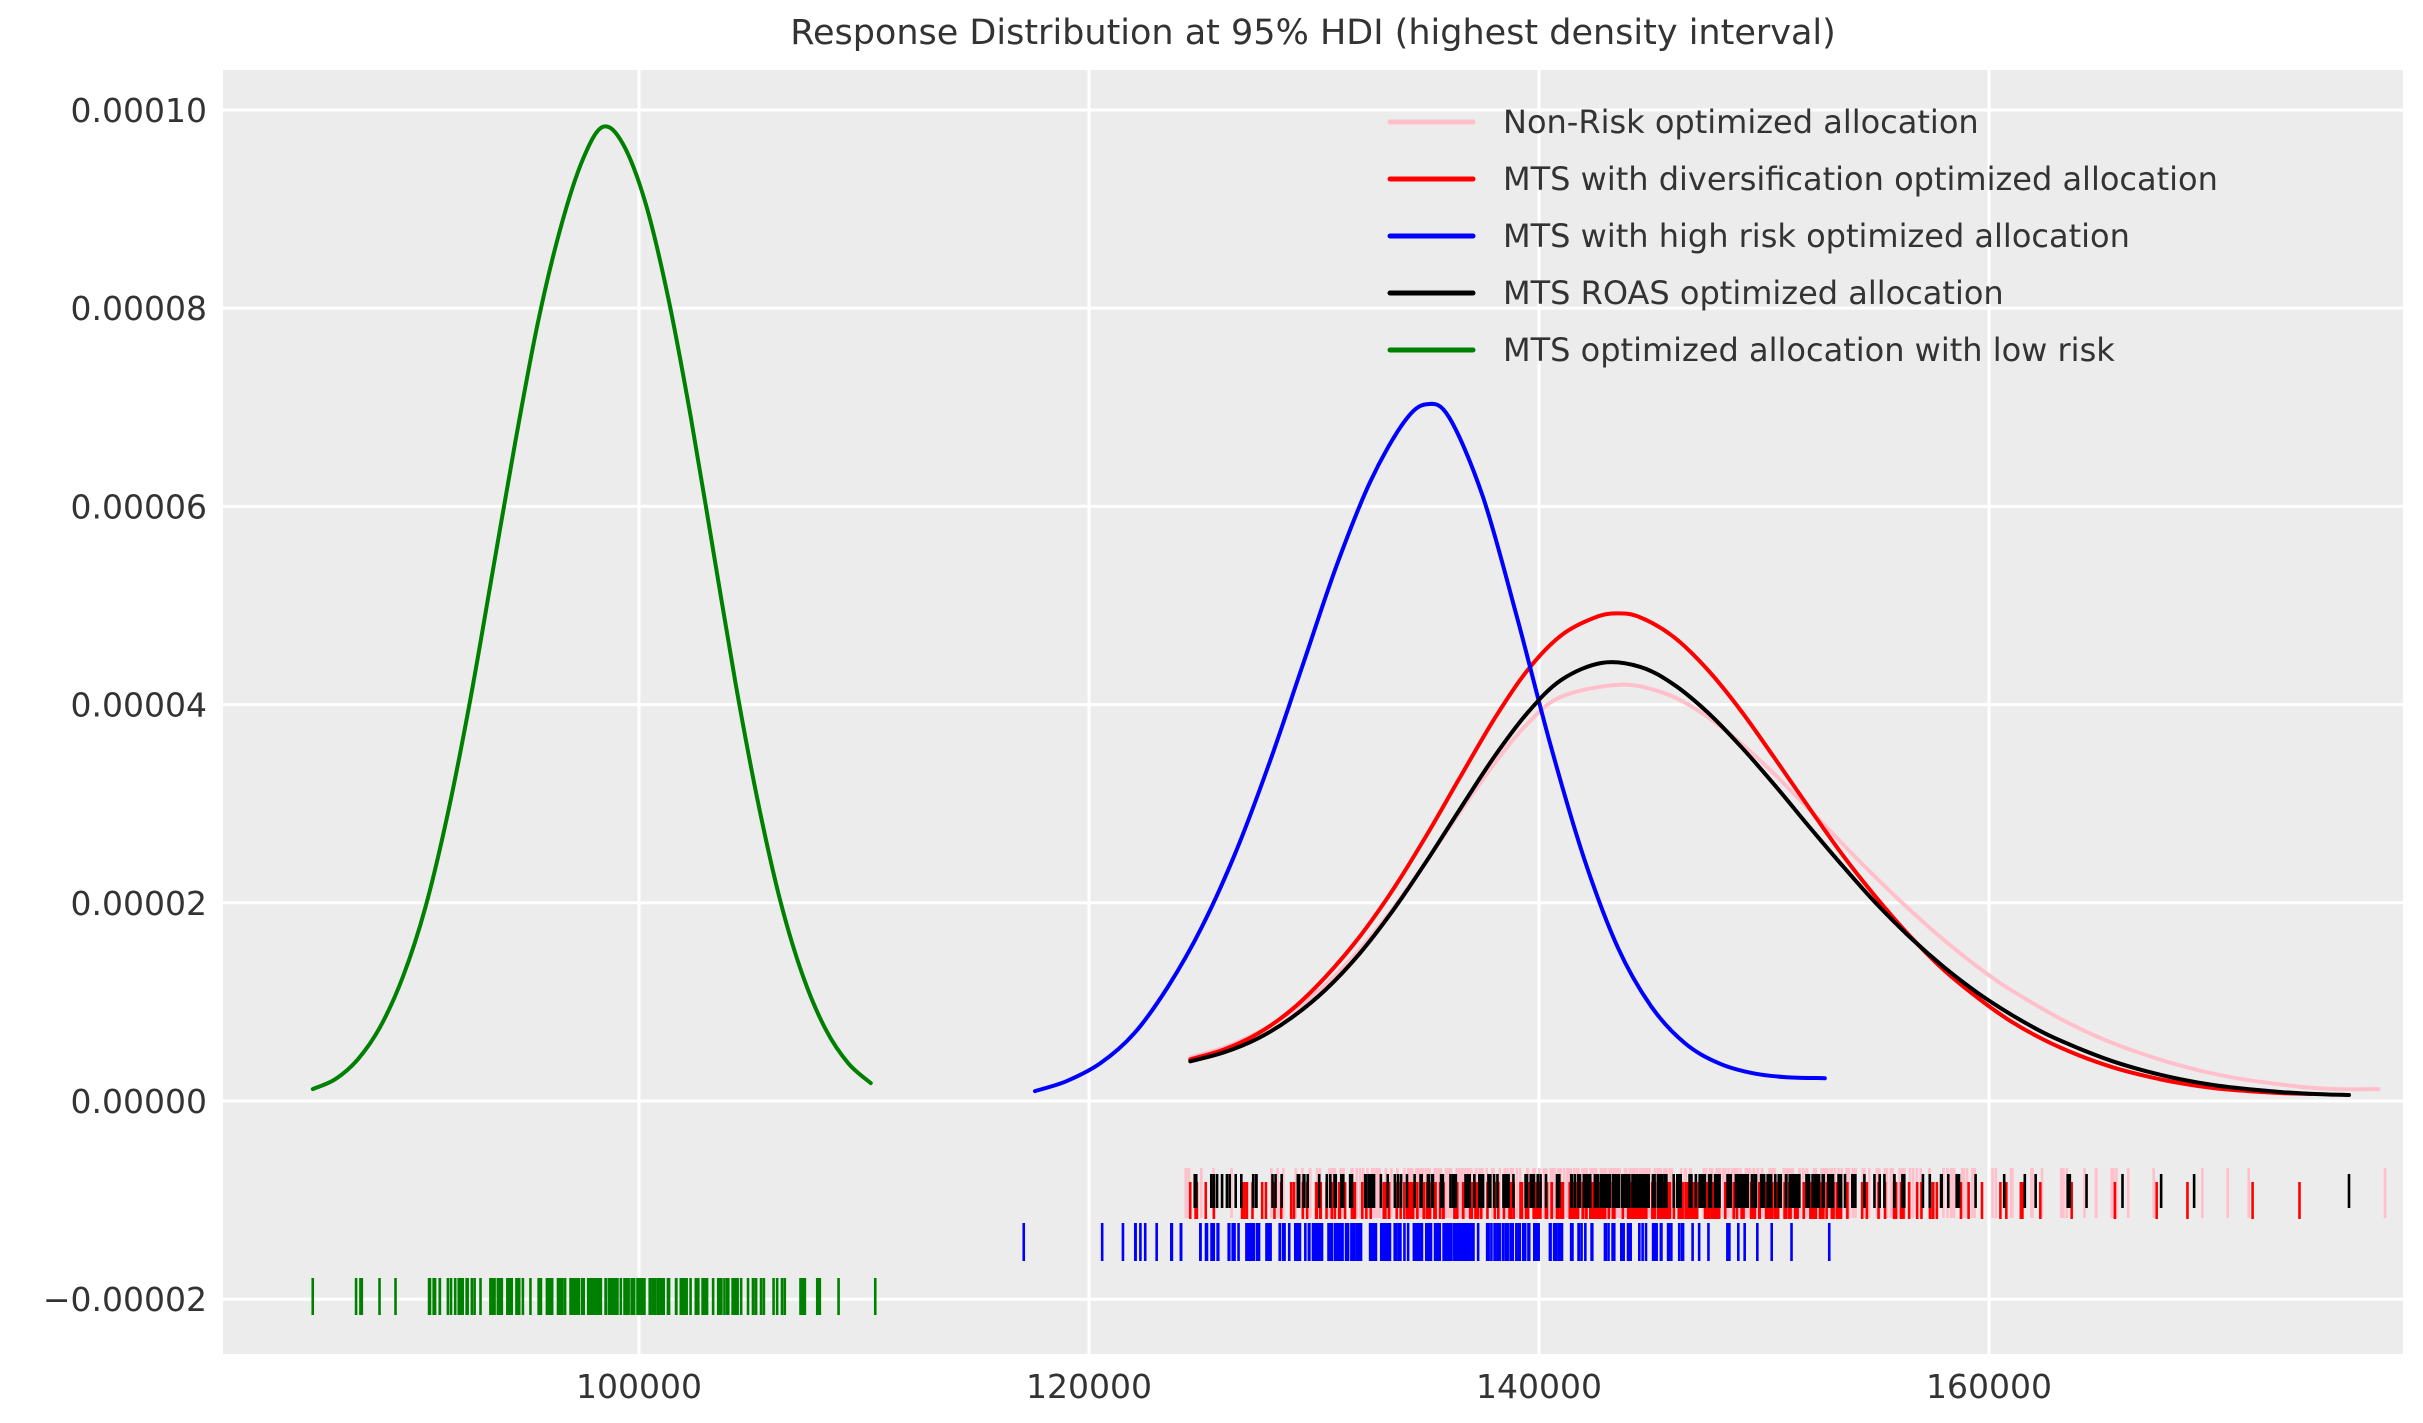 This screenshot has width=2423, height=1423. I want to click on x-tick-label: 100000, so click(639, 1386).